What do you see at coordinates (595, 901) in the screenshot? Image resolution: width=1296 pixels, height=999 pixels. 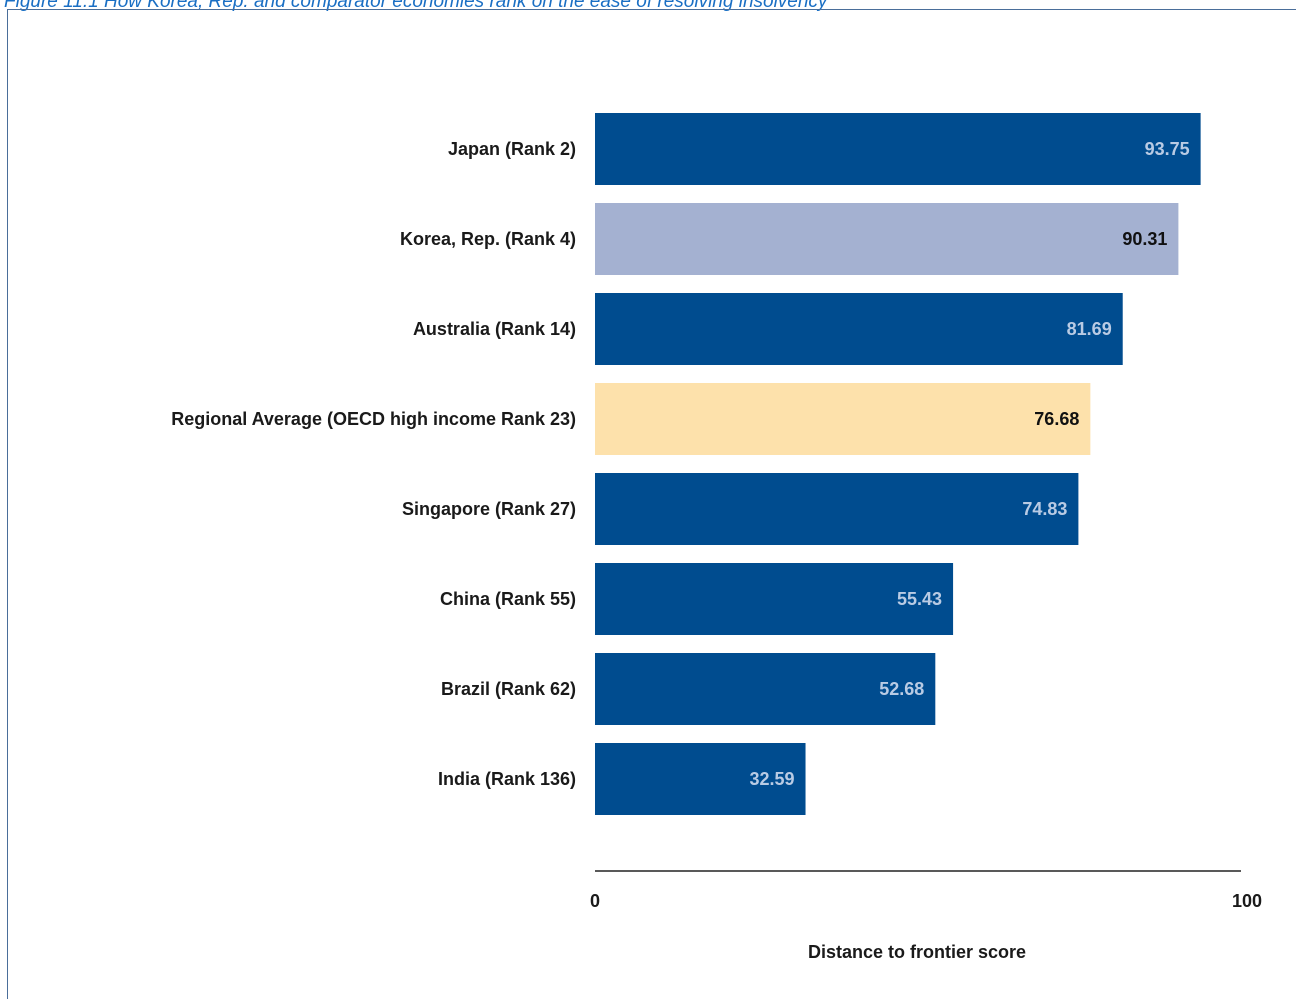 I see `x-tick-label-0: 0` at bounding box center [595, 901].